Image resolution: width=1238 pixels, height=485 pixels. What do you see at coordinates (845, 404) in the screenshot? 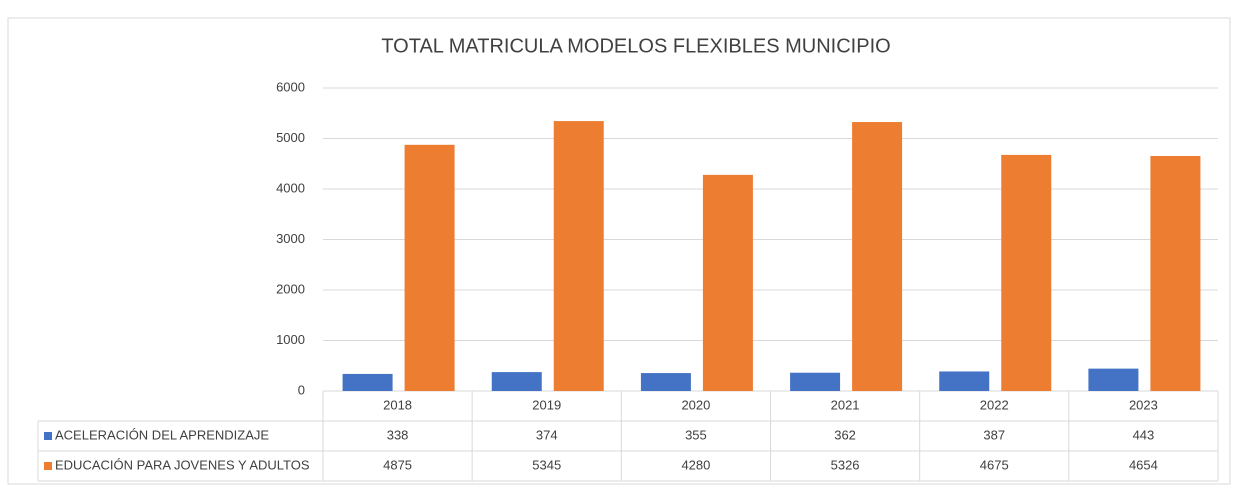
I see `x-tick-label: 2021` at bounding box center [845, 404].